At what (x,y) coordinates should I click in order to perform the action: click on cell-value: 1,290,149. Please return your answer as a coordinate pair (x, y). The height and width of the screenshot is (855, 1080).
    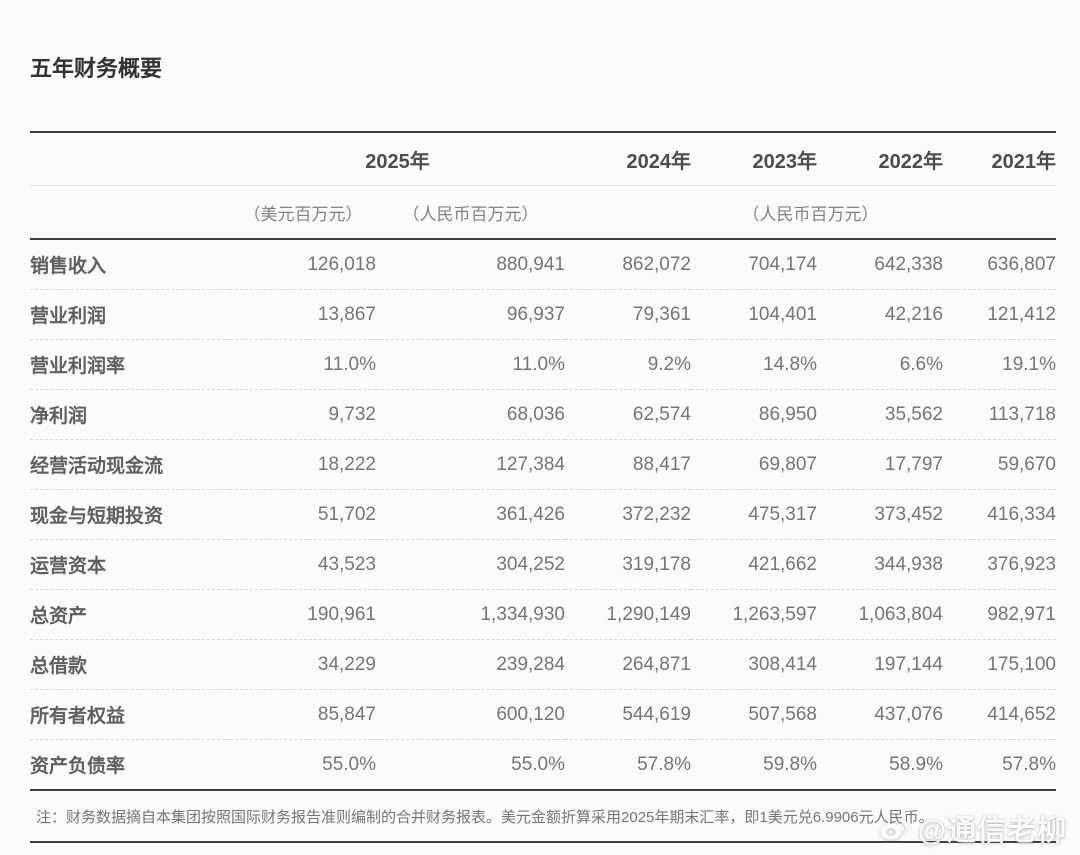
    Looking at the image, I should click on (648, 614).